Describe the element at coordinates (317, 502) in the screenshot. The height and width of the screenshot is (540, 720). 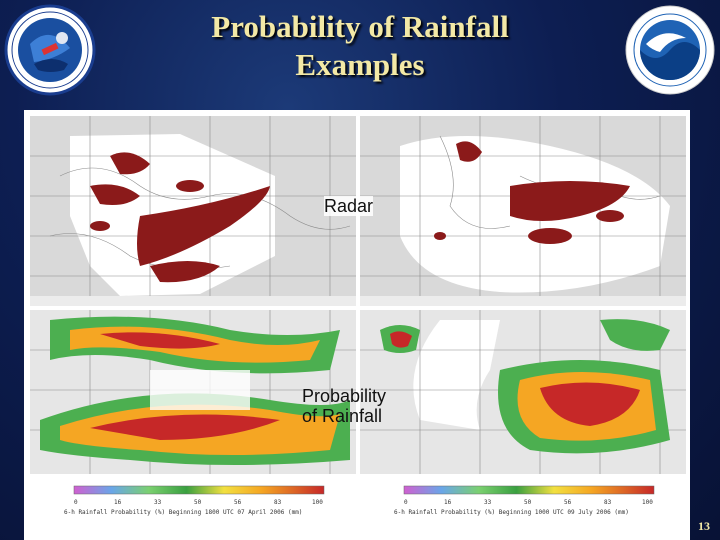
I see `colorbar-left-tick-6: 100` at that location.